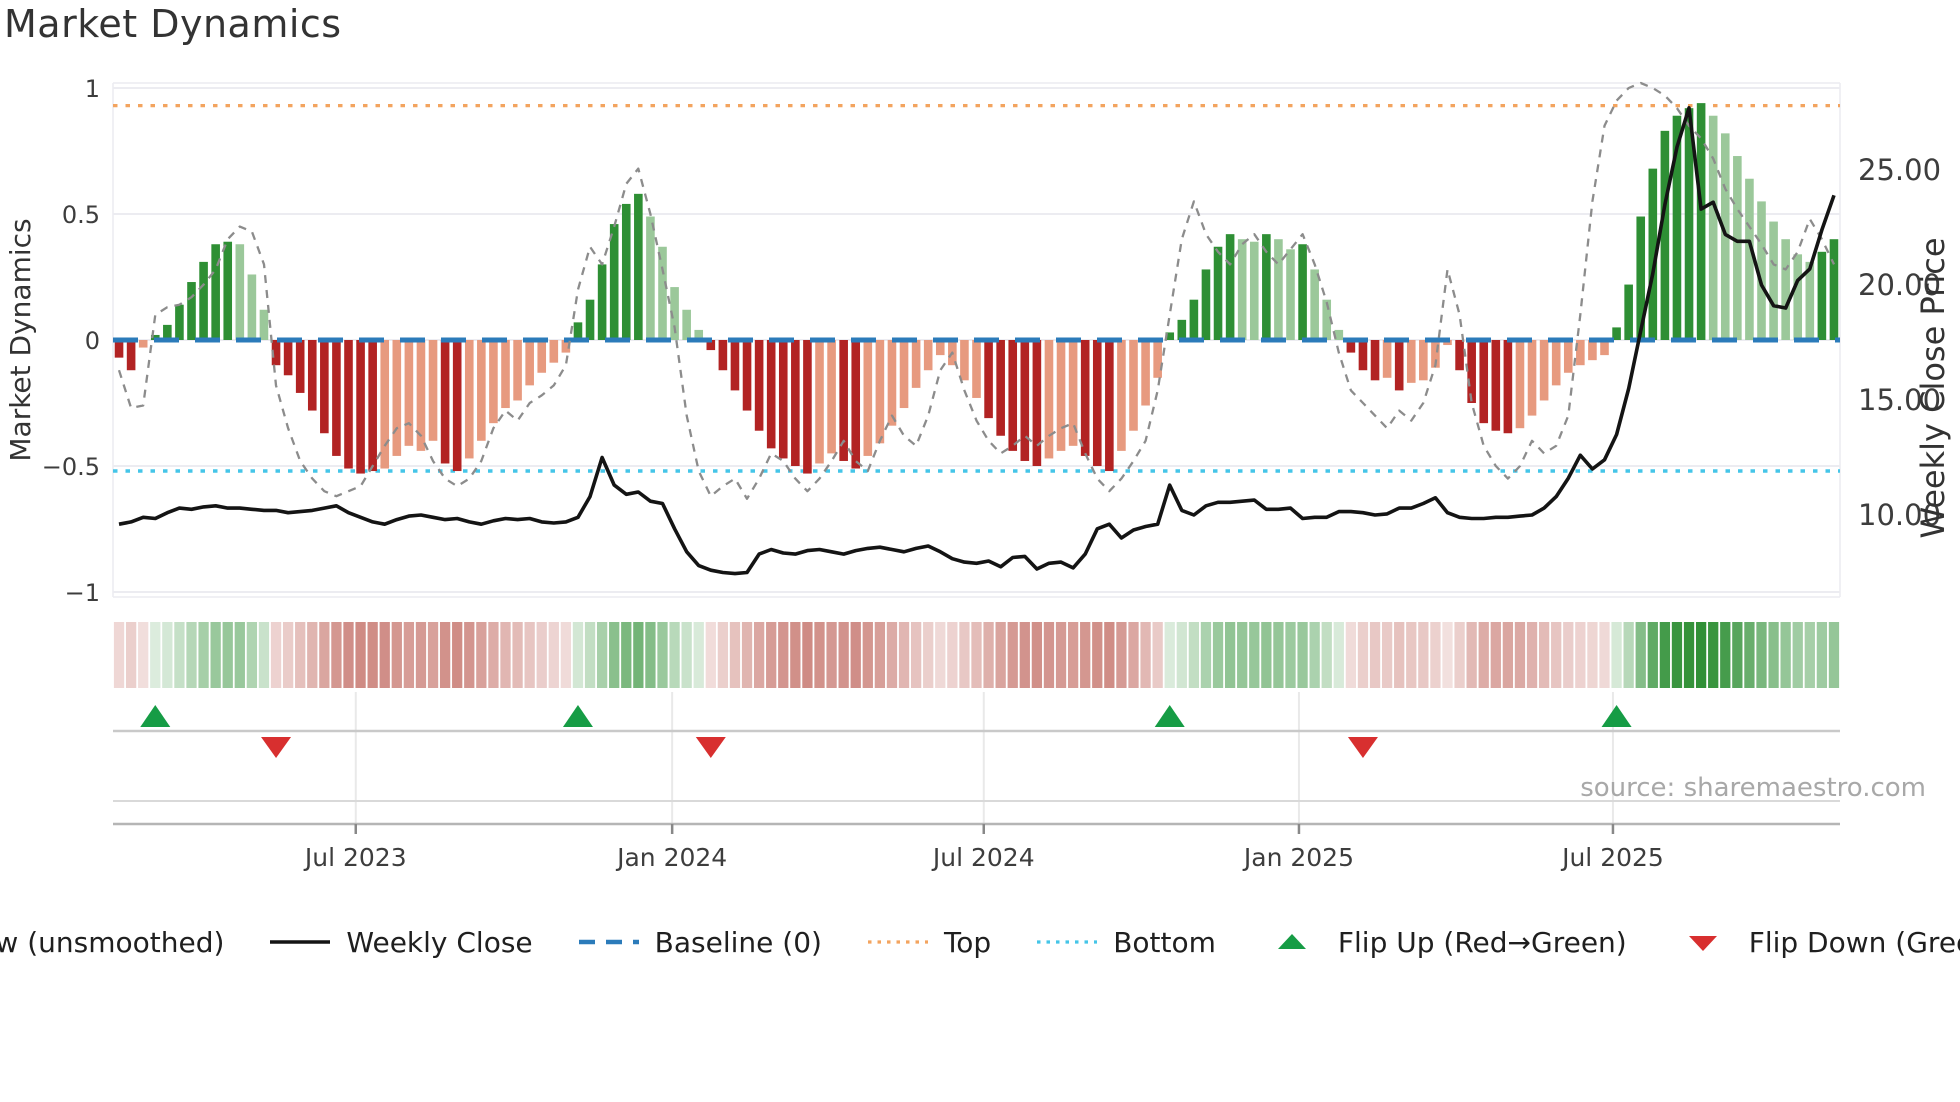  I want to click on y-right-axis-label: Weekly Close Price, so click(1933, 387).